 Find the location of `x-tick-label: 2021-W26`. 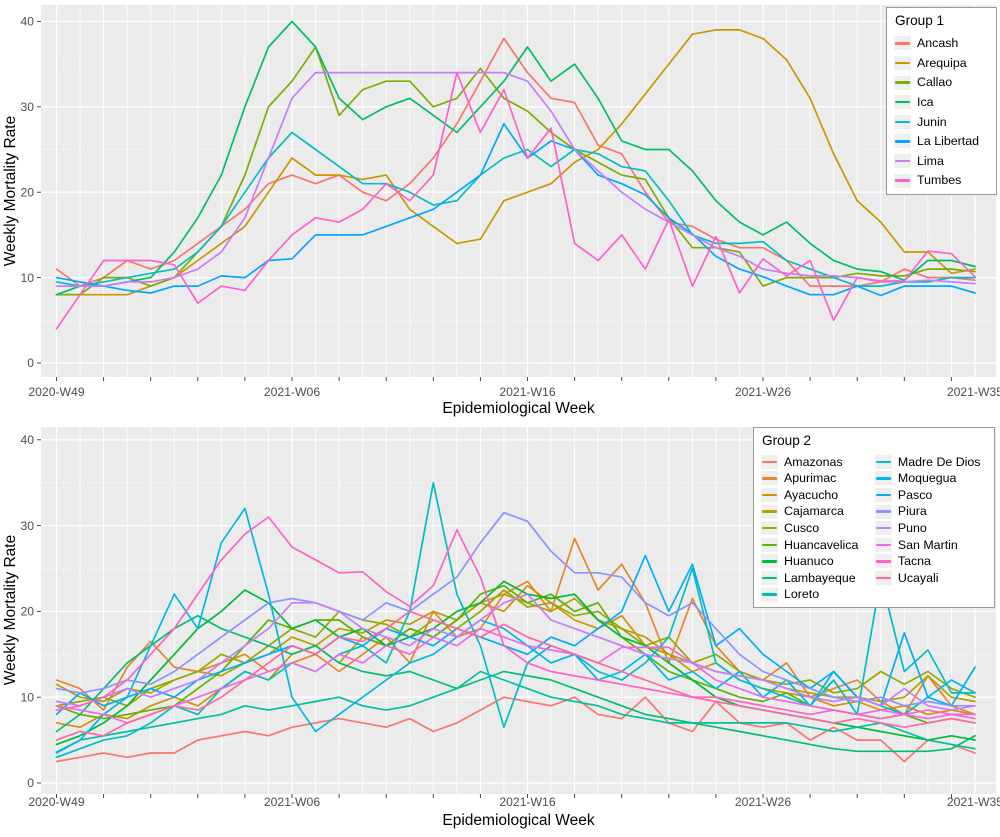

x-tick-label: 2021-W26 is located at coordinates (763, 392).